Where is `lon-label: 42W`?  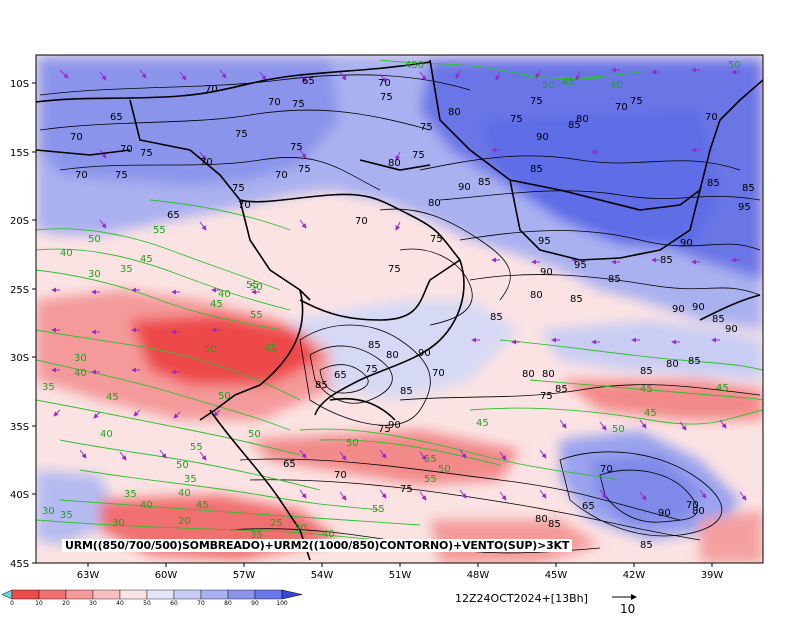
lon-label: 42W is located at coordinates (634, 575).